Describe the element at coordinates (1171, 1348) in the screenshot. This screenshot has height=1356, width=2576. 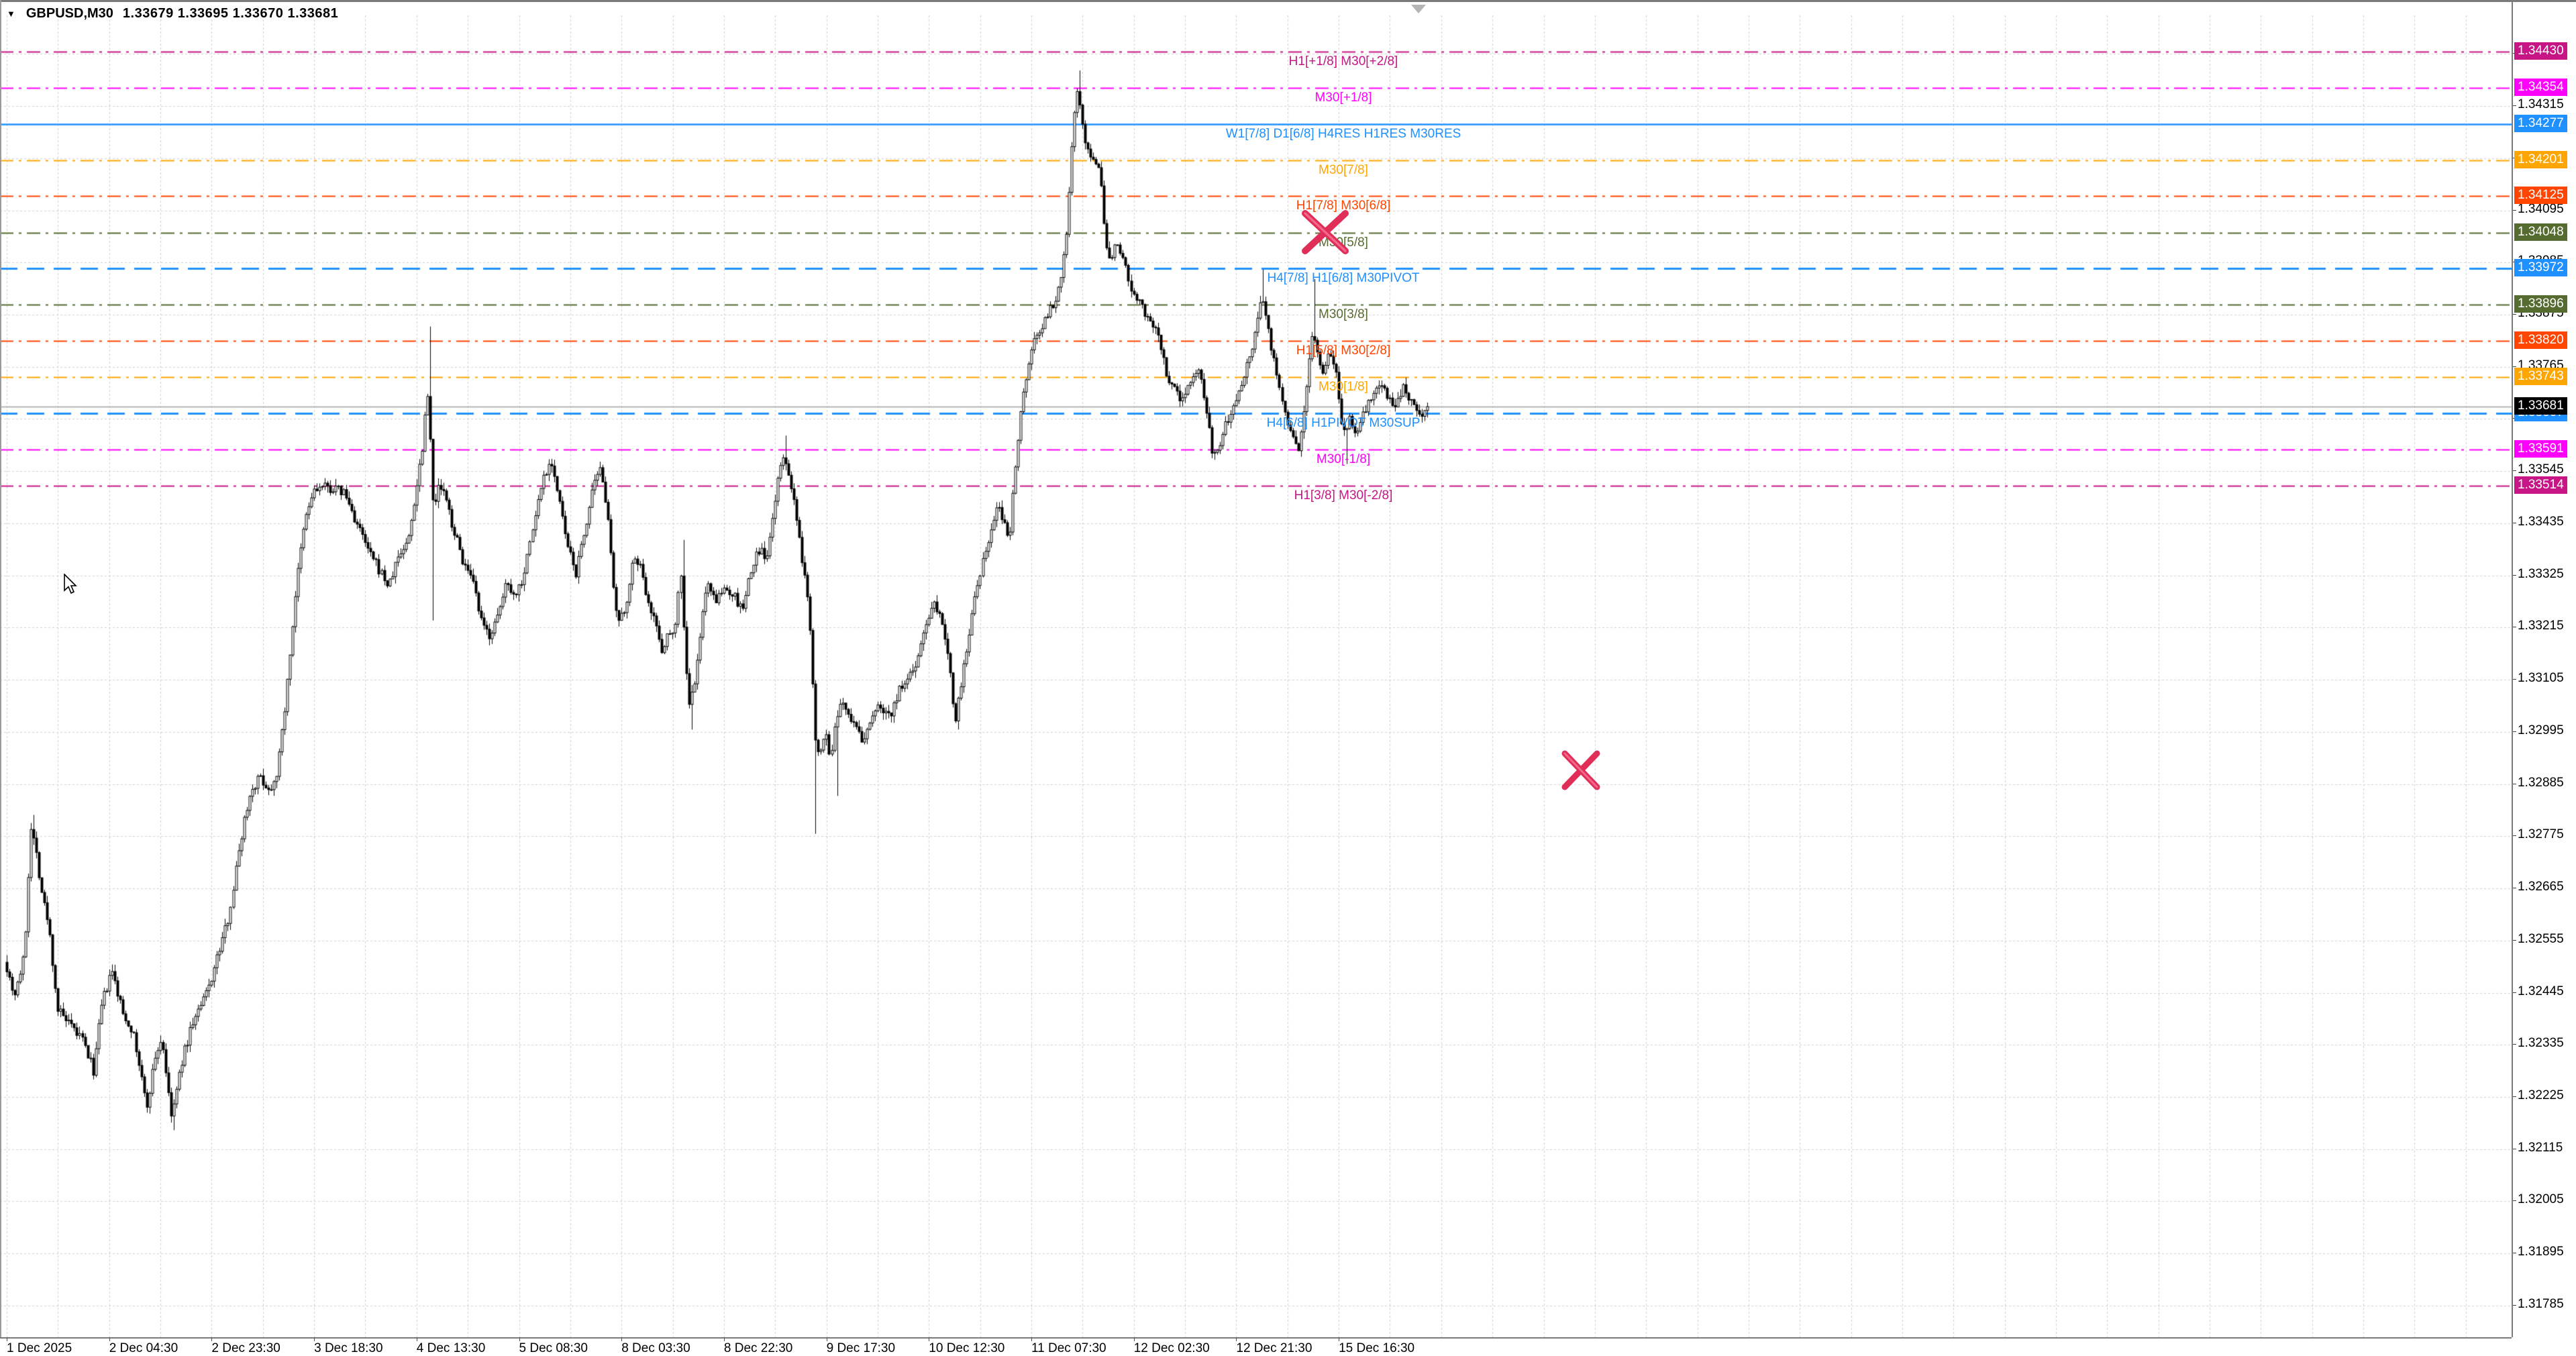
I see `time-axis-label: 12 Dec 02:30` at that location.